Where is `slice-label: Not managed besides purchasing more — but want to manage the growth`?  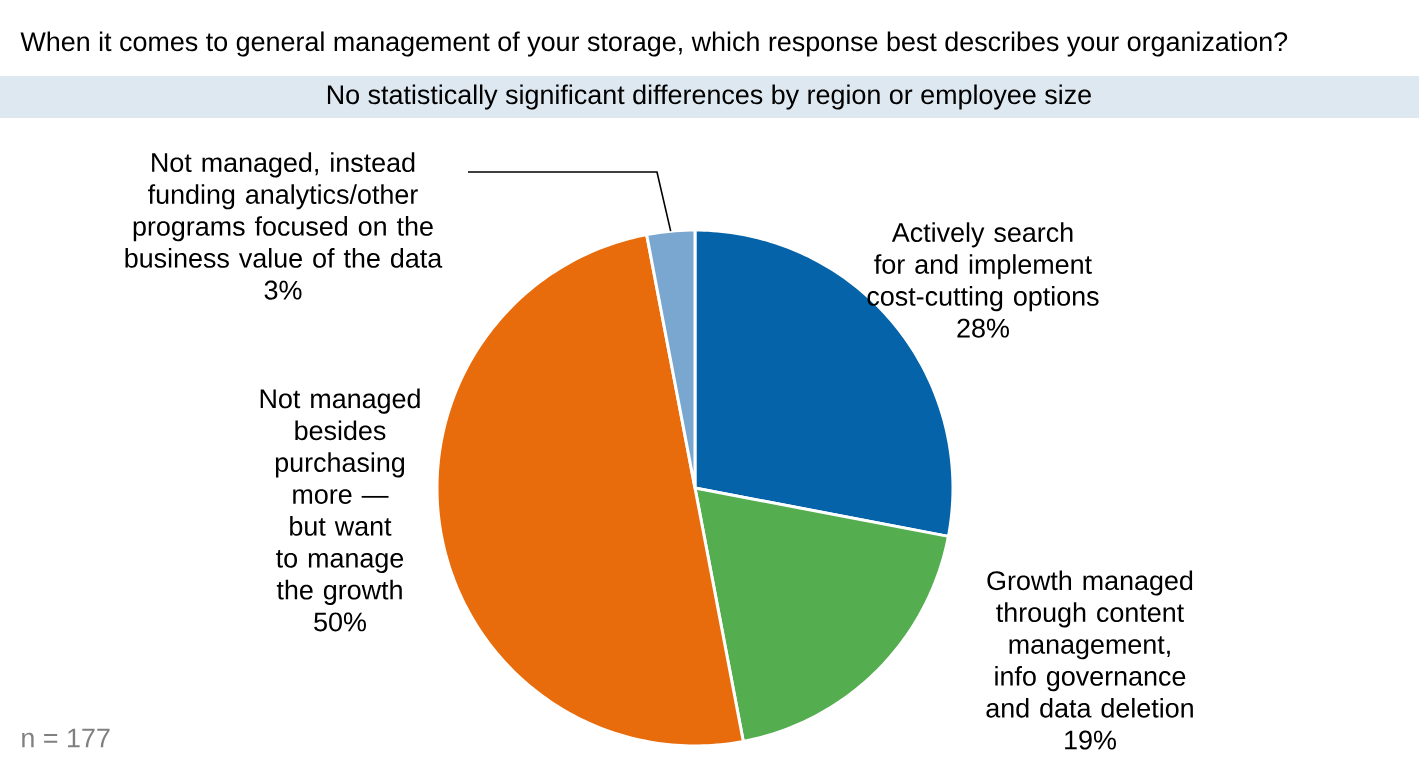 slice-label: Not managed besides purchasing more — but want to manage the growth is located at coordinates (340, 496).